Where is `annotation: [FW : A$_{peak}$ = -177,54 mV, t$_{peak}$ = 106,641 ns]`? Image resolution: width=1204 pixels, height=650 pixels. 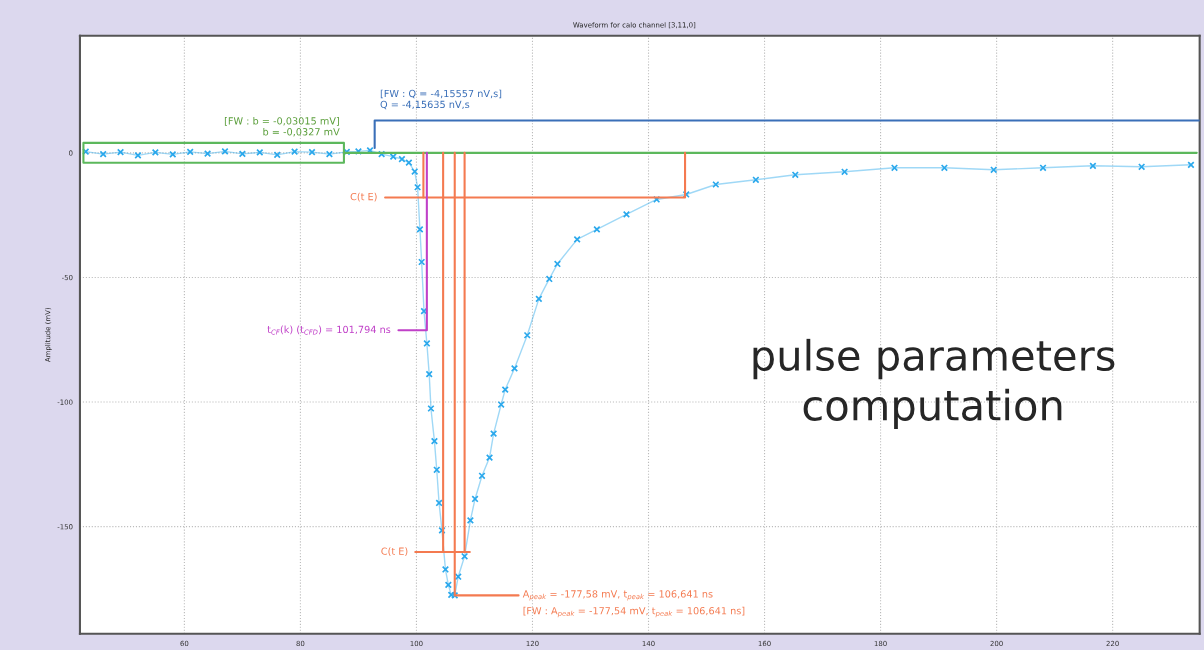 annotation: [FW : A$_{peak}$ = -177,54 mV, t$_{peak}$ = 106,641 ns] is located at coordinates (634, 612).